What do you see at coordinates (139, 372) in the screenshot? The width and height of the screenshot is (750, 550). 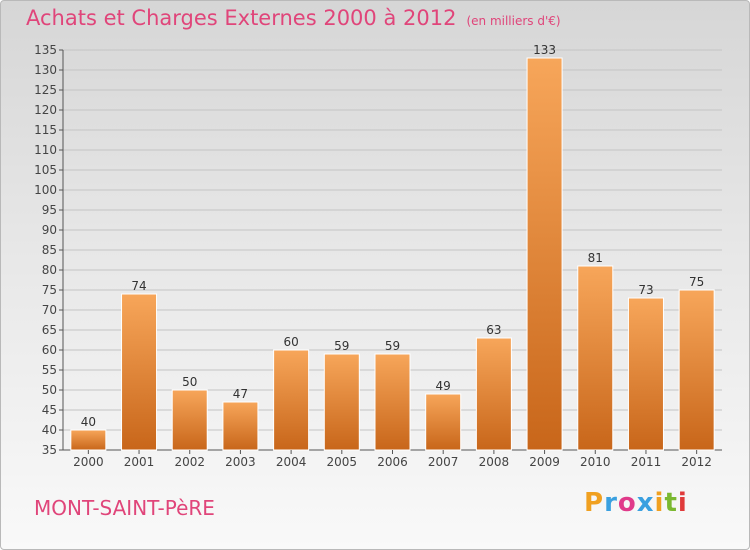 I see `bar-2001` at bounding box center [139, 372].